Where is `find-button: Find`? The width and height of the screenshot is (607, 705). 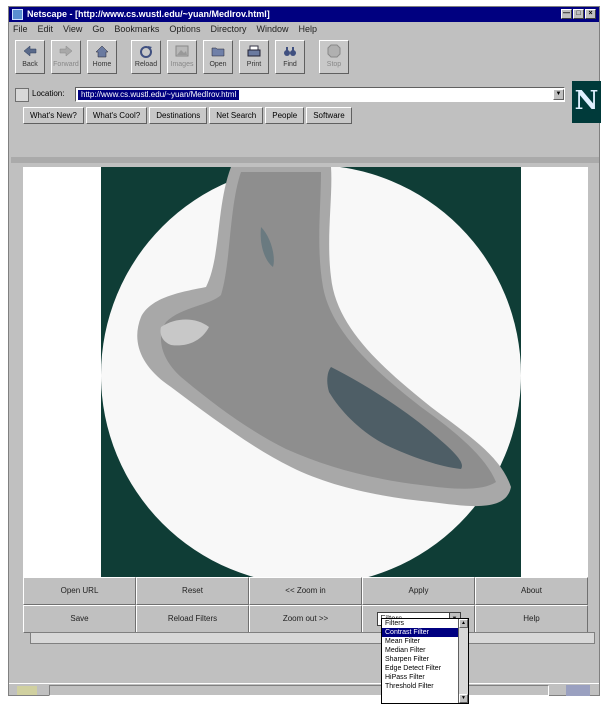
find-button: Find is located at coordinates (290, 57).